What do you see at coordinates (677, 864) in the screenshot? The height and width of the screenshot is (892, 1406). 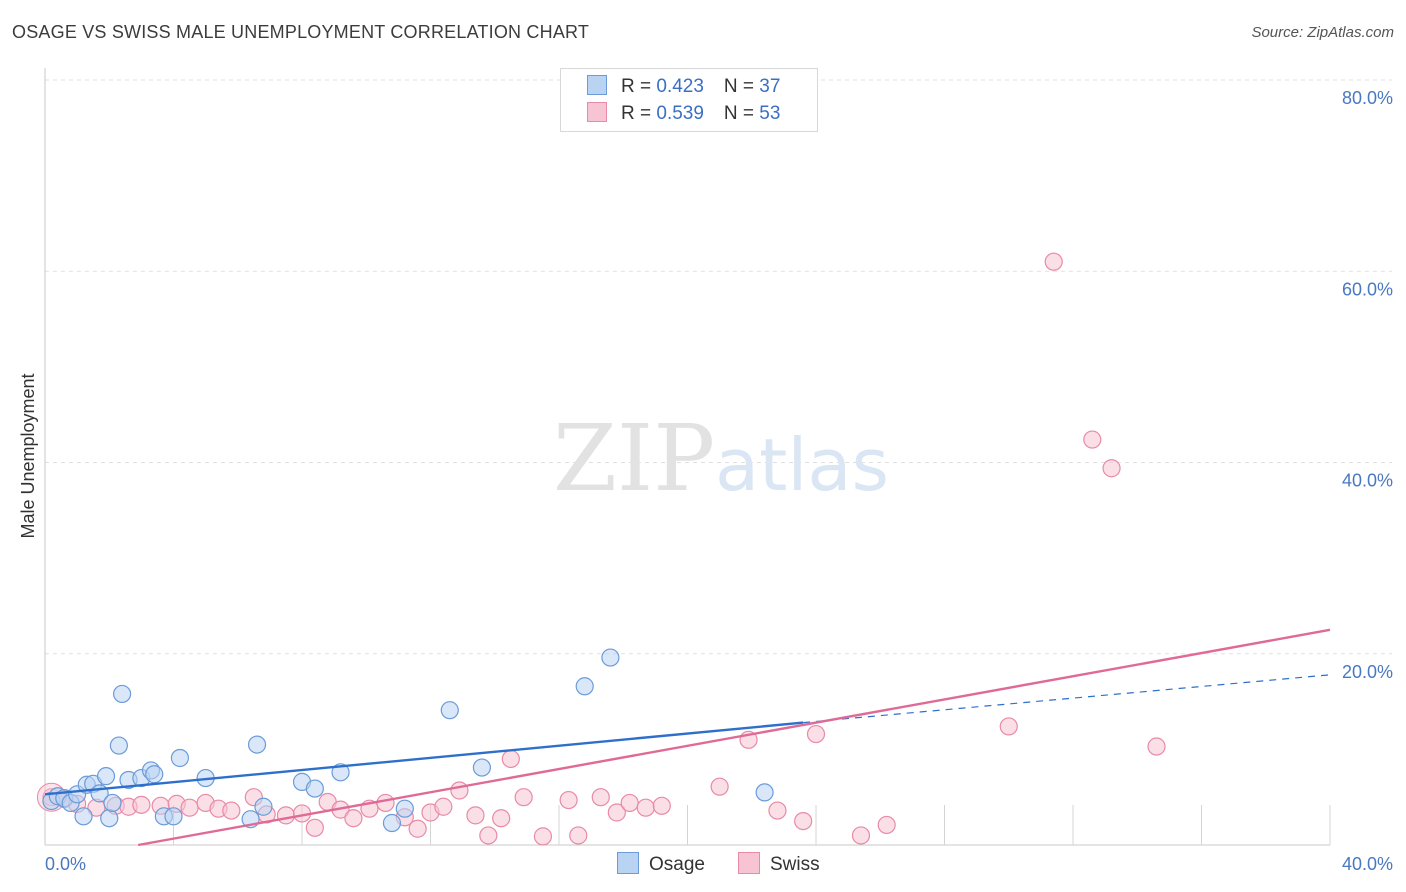 I see `bottom-legend-label-osage: Osage` at bounding box center [677, 864].